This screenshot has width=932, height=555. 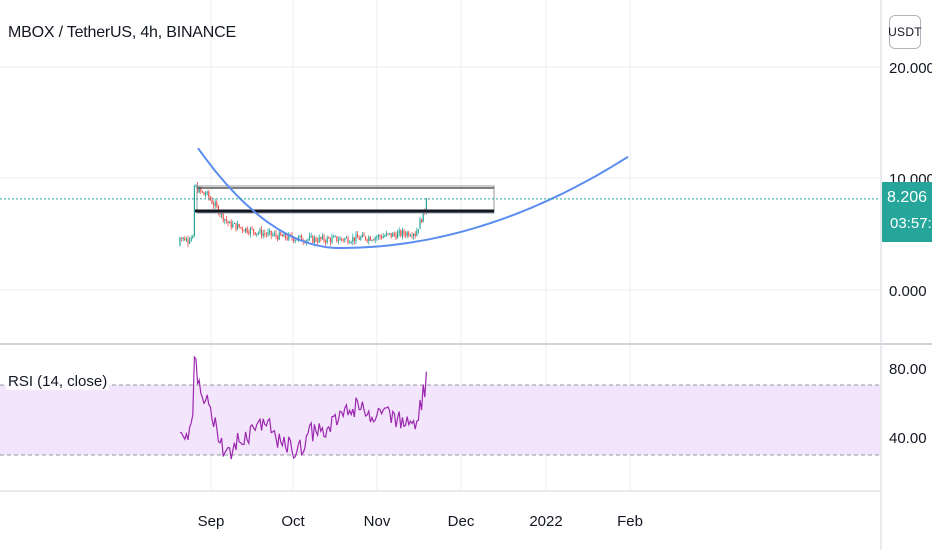 I want to click on rsi-line, so click(x=303, y=407).